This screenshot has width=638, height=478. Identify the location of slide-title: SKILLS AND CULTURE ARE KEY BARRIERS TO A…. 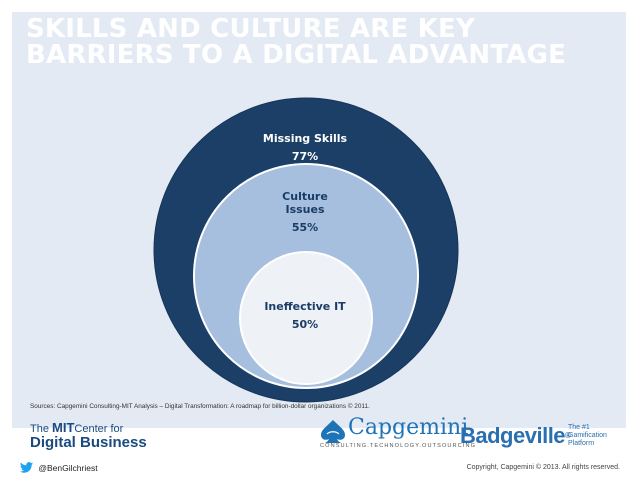
(326, 42).